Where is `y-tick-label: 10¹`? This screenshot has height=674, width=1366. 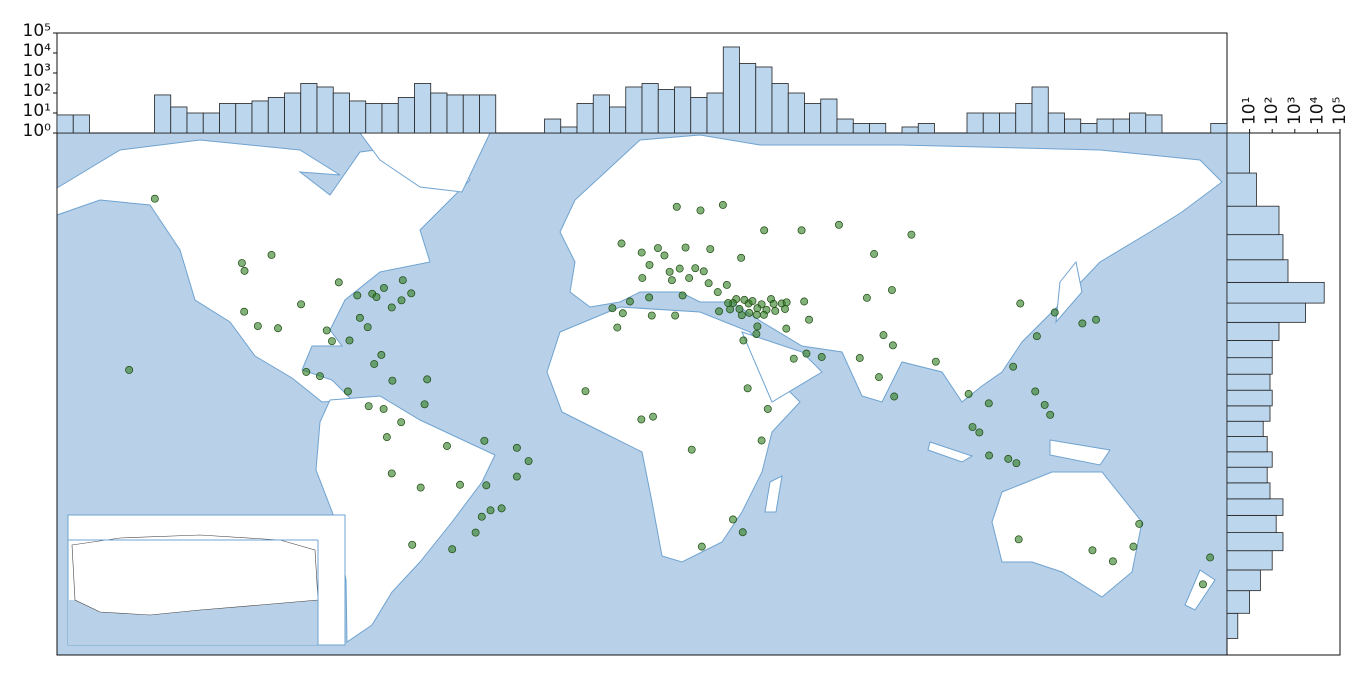
y-tick-label: 10¹ is located at coordinates (37, 111).